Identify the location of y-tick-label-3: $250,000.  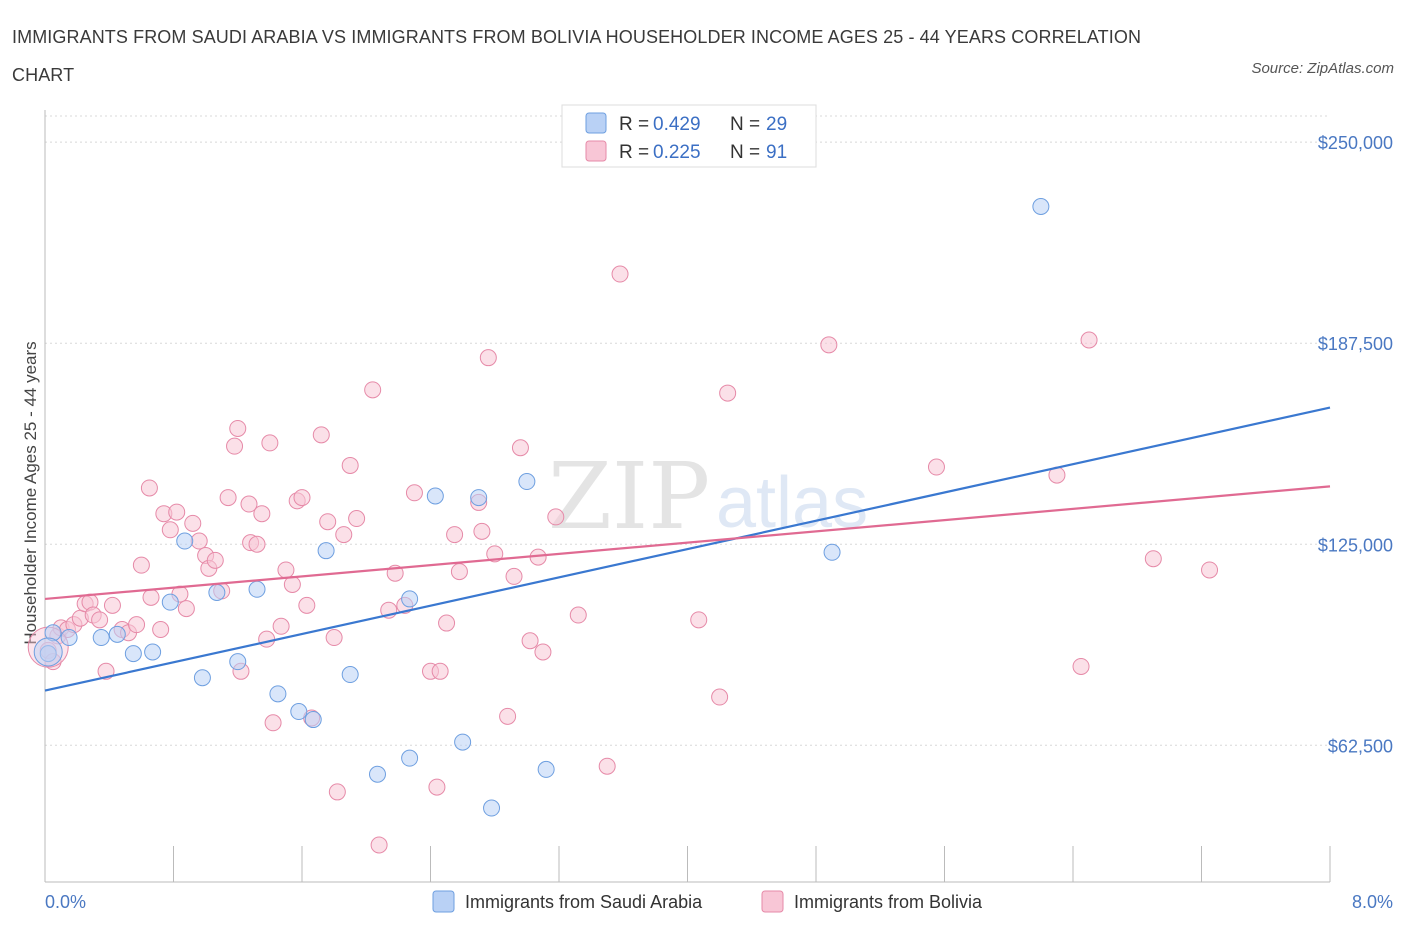
(1355, 143).